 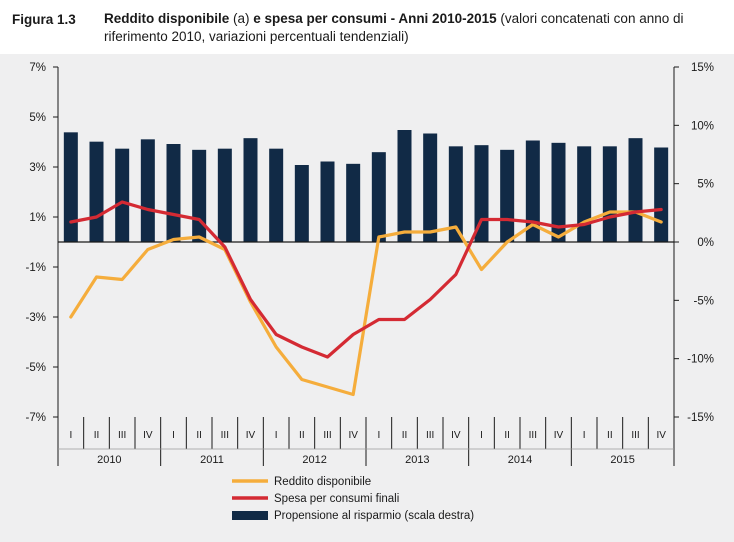 What do you see at coordinates (375, 18) in the screenshot?
I see `title-part-3: e spesa per consumi - Anni 2010-2015` at bounding box center [375, 18].